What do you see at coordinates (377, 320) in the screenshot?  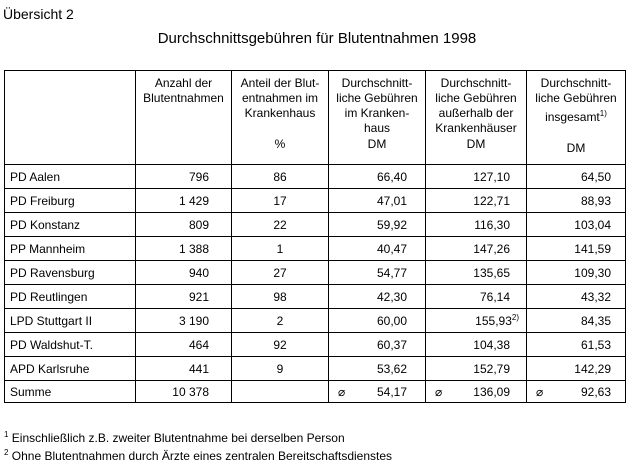 I see `row-in-hospital: 60,00` at bounding box center [377, 320].